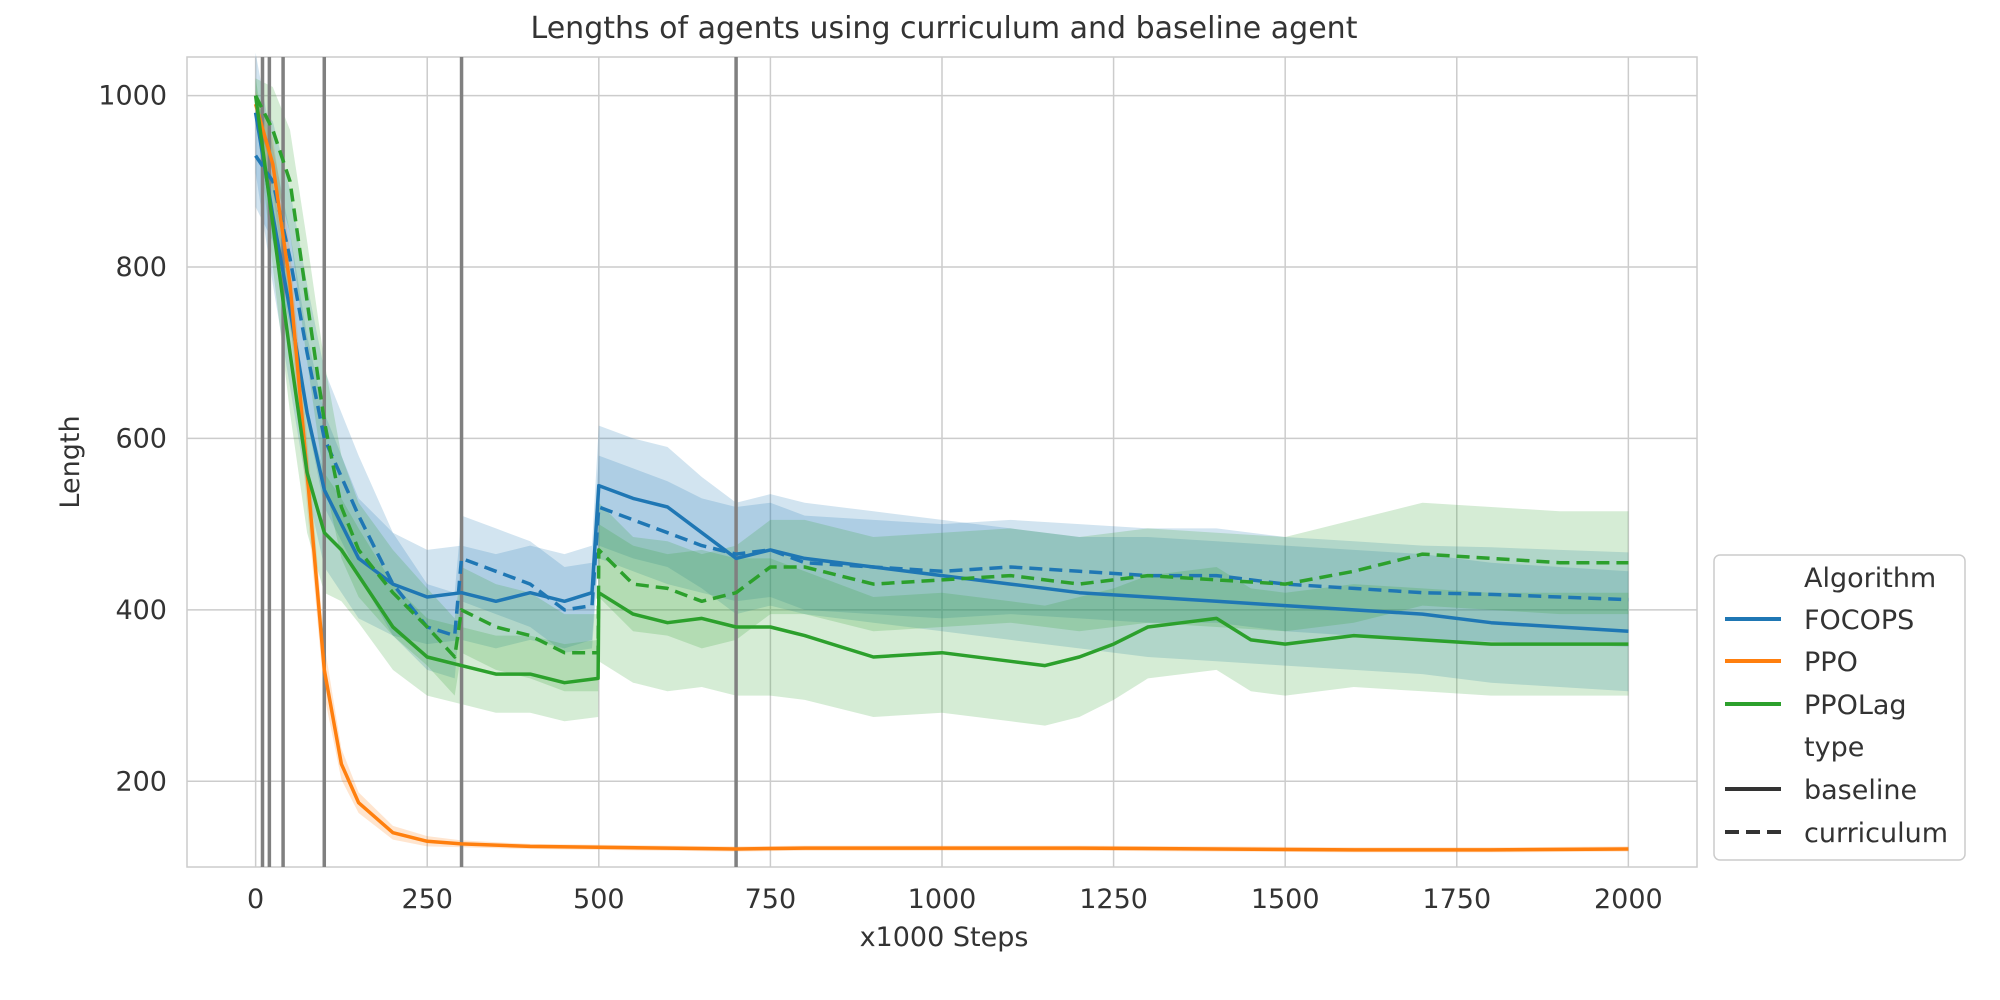 This screenshot has width=2000, height=1000. What do you see at coordinates (1628, 899) in the screenshot?
I see `x-tick-label: 2000` at bounding box center [1628, 899].